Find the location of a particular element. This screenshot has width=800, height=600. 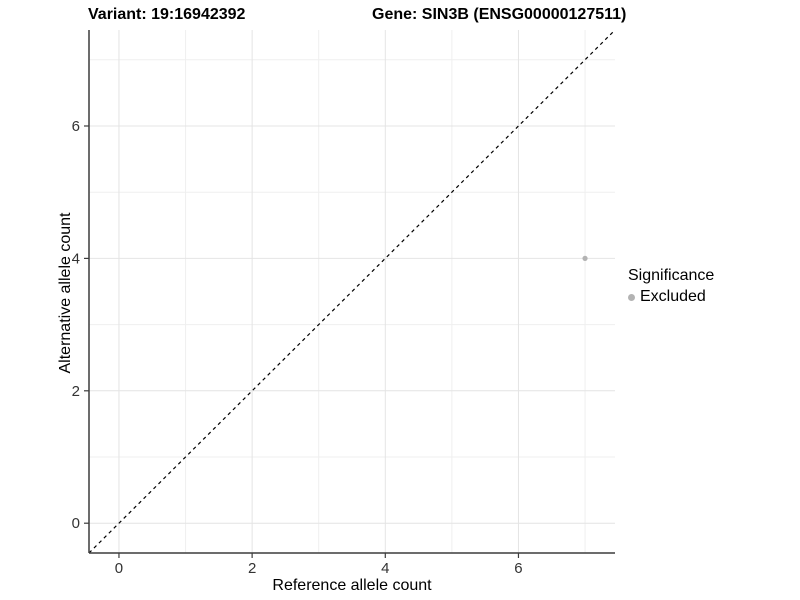

y-tick-label: 0 is located at coordinates (76, 523).